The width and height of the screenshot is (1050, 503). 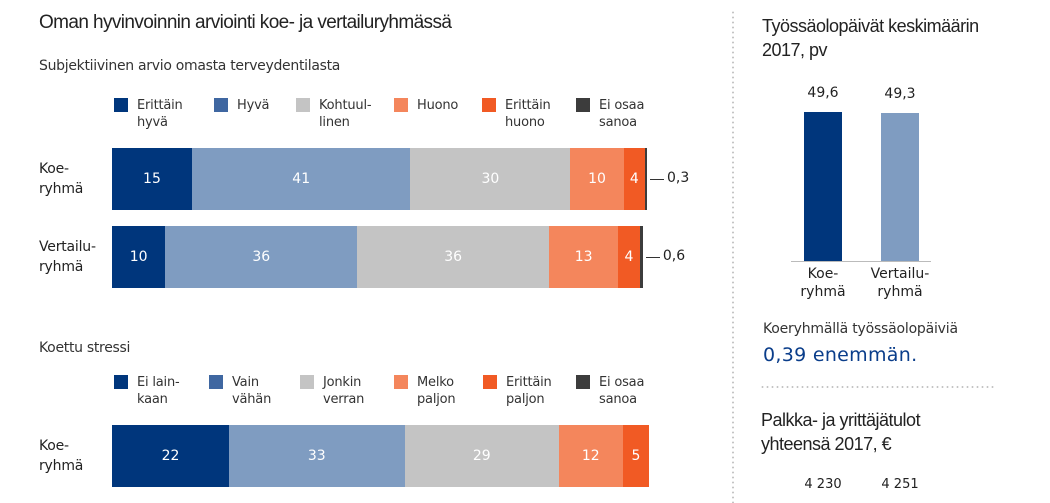 What do you see at coordinates (253, 105) in the screenshot?
I see `legend-label: Hyvä` at bounding box center [253, 105].